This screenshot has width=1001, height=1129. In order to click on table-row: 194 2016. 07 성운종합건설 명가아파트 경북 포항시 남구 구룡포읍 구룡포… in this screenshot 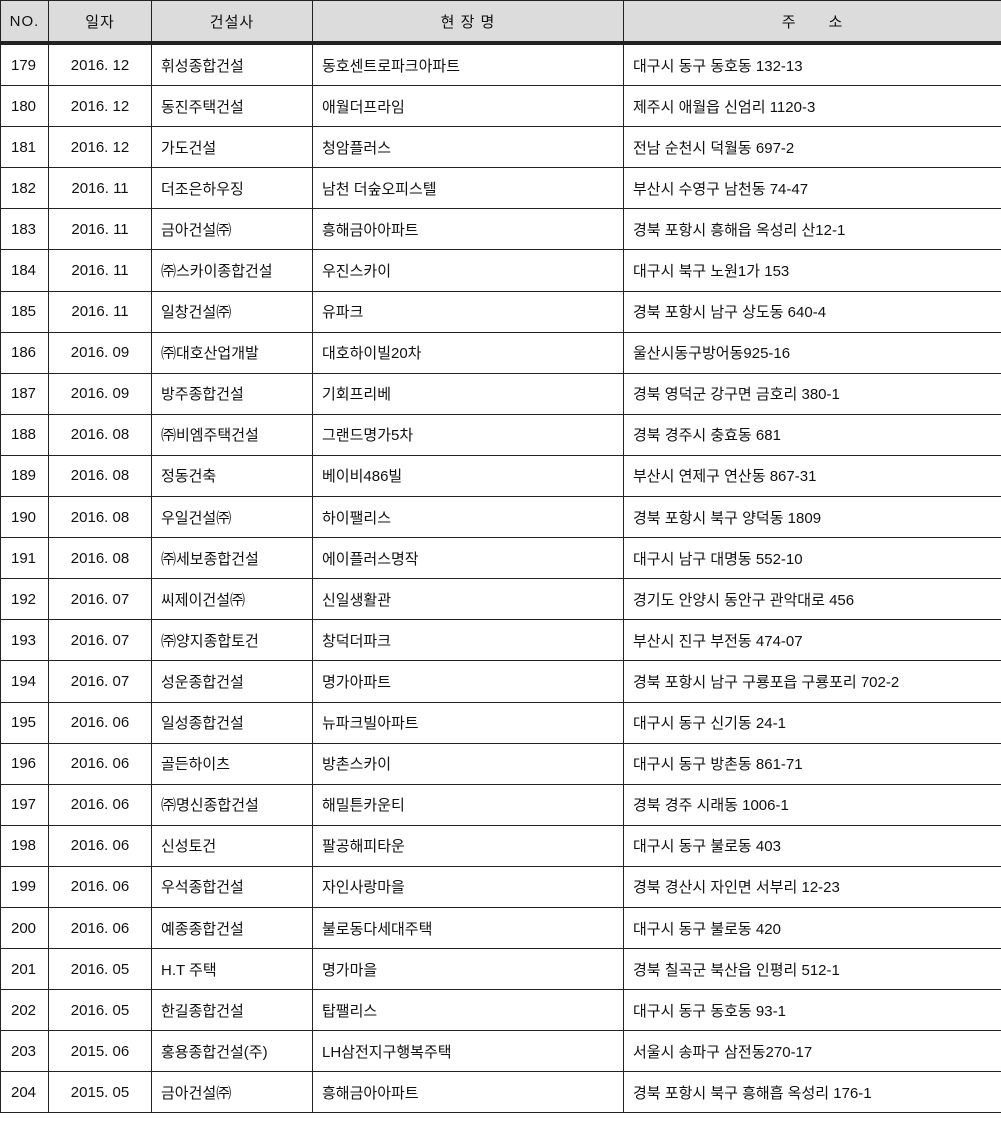, I will do `click(500, 681)`.